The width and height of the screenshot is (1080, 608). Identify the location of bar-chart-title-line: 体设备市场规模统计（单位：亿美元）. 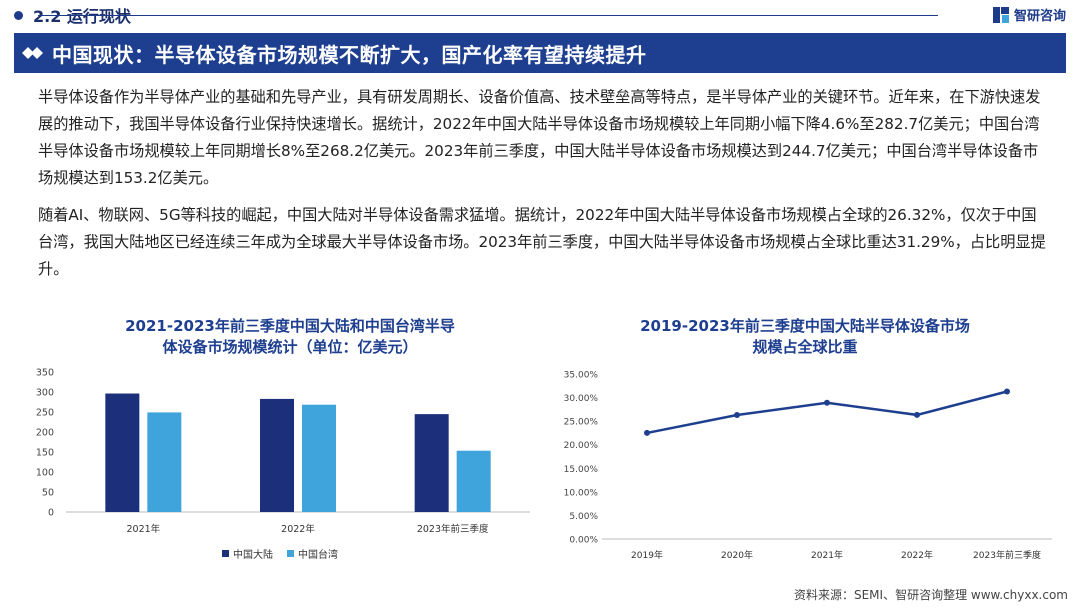
(290, 347).